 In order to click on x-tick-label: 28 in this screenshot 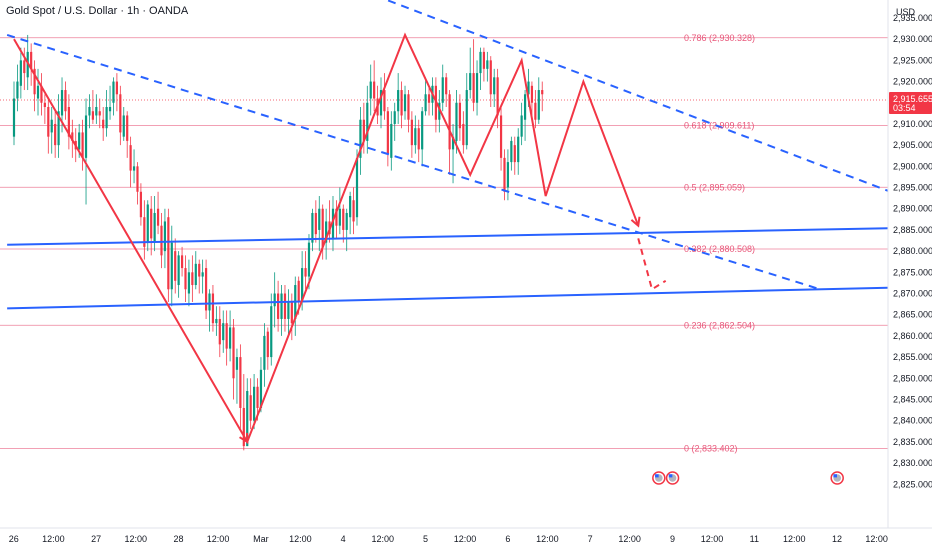, I will do `click(178, 539)`.